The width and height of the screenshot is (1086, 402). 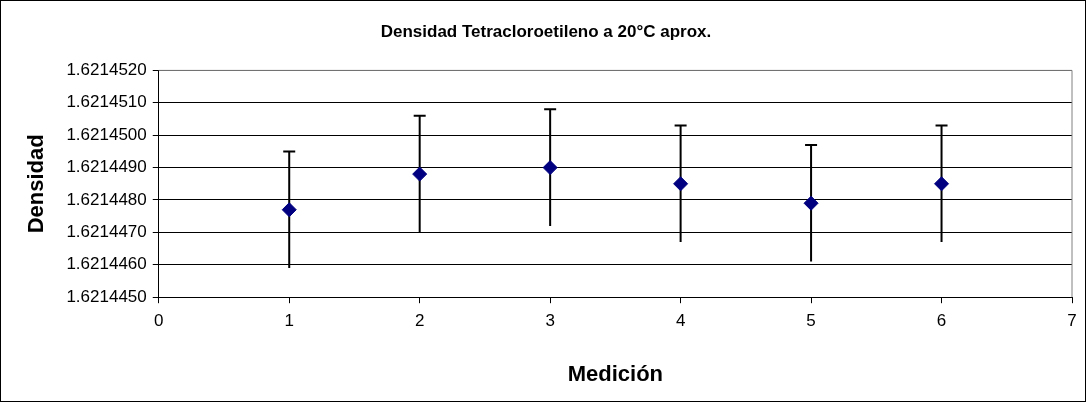 I want to click on x-tick-label: 7, so click(x=1072, y=321).